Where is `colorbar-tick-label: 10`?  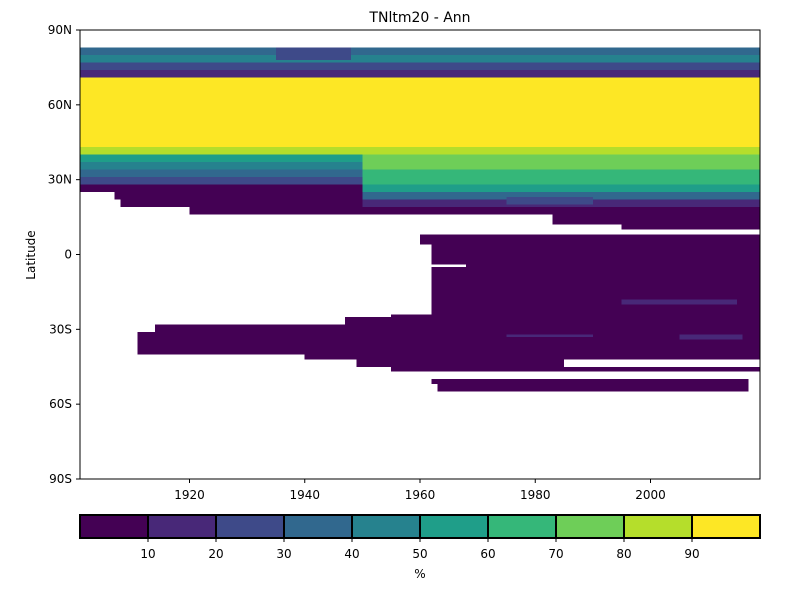
colorbar-tick-label: 10 is located at coordinates (147, 554).